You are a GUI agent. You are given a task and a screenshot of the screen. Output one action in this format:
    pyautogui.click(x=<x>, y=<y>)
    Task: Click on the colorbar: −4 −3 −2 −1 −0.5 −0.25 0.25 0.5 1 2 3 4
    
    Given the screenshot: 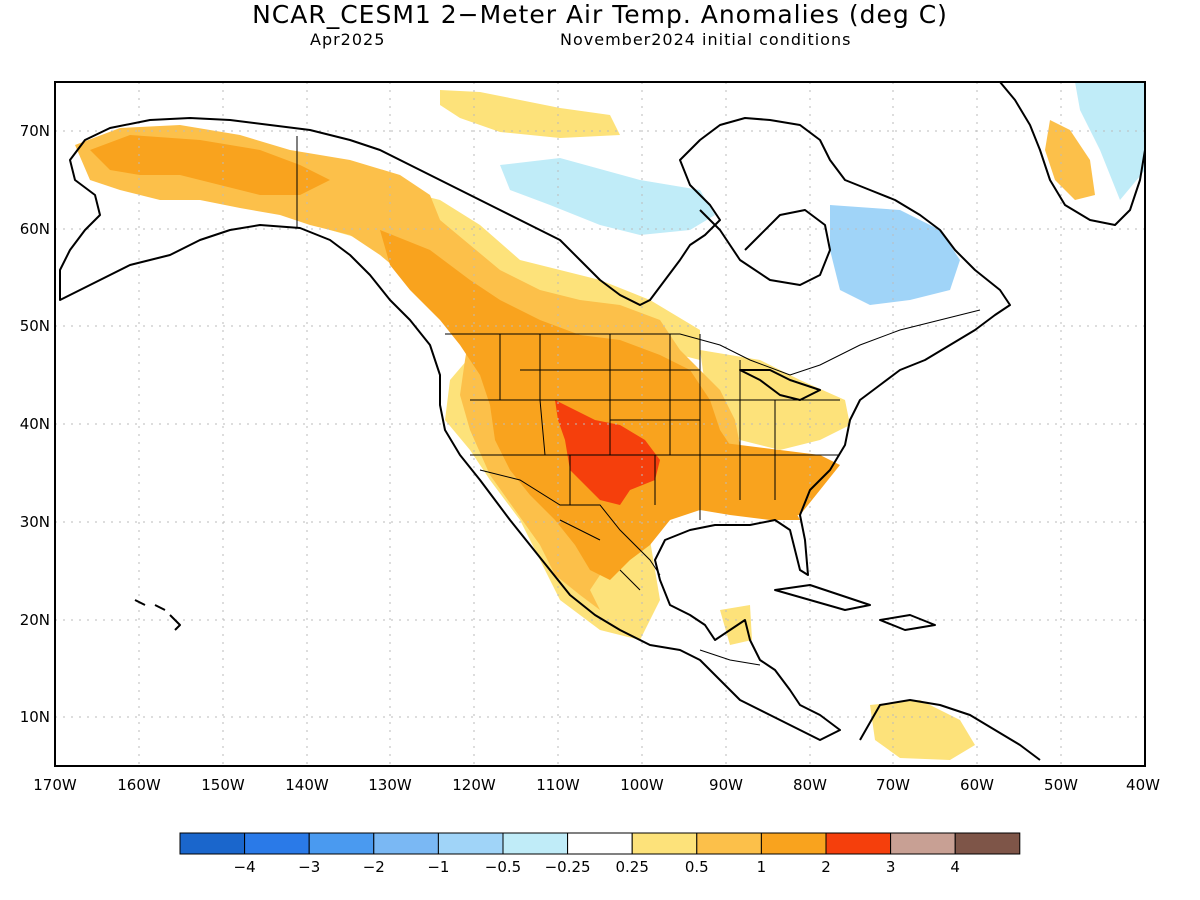 What is the action you would take?
    pyautogui.click(x=600, y=854)
    